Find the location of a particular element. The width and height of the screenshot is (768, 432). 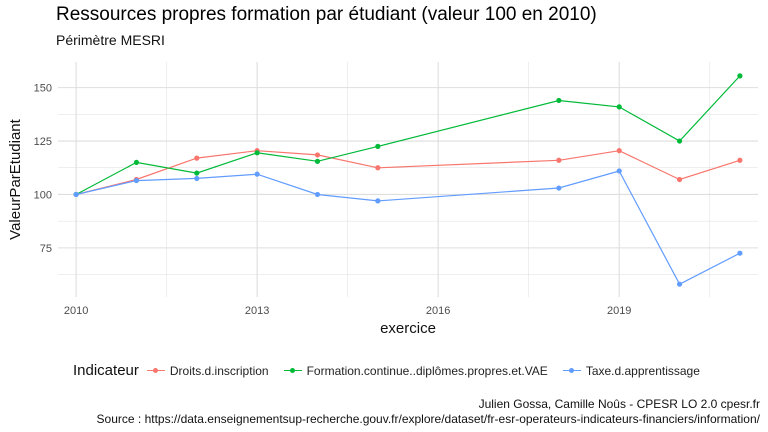

x-tick-label: 2016 is located at coordinates (438, 311).